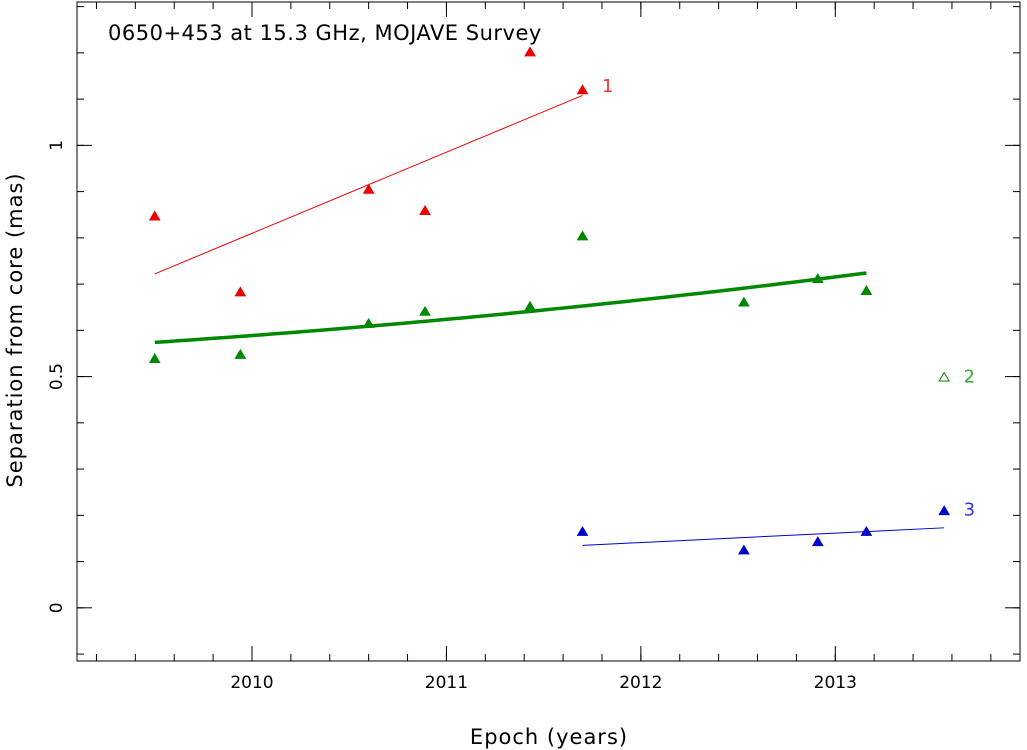  Describe the element at coordinates (549, 737) in the screenshot. I see `x-axis-label: Epoch (years)` at that location.